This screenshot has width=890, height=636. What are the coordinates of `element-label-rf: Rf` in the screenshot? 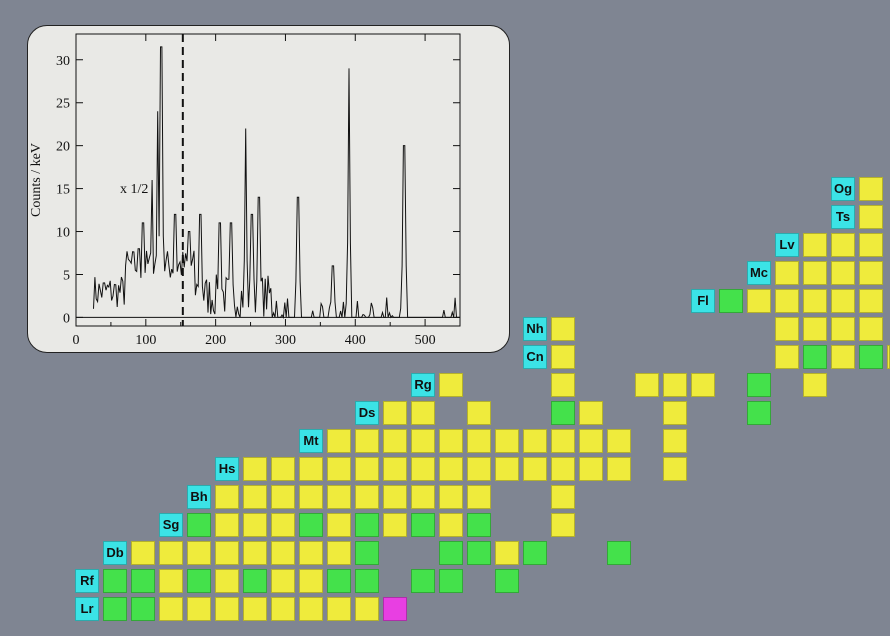 It's located at (87, 581).